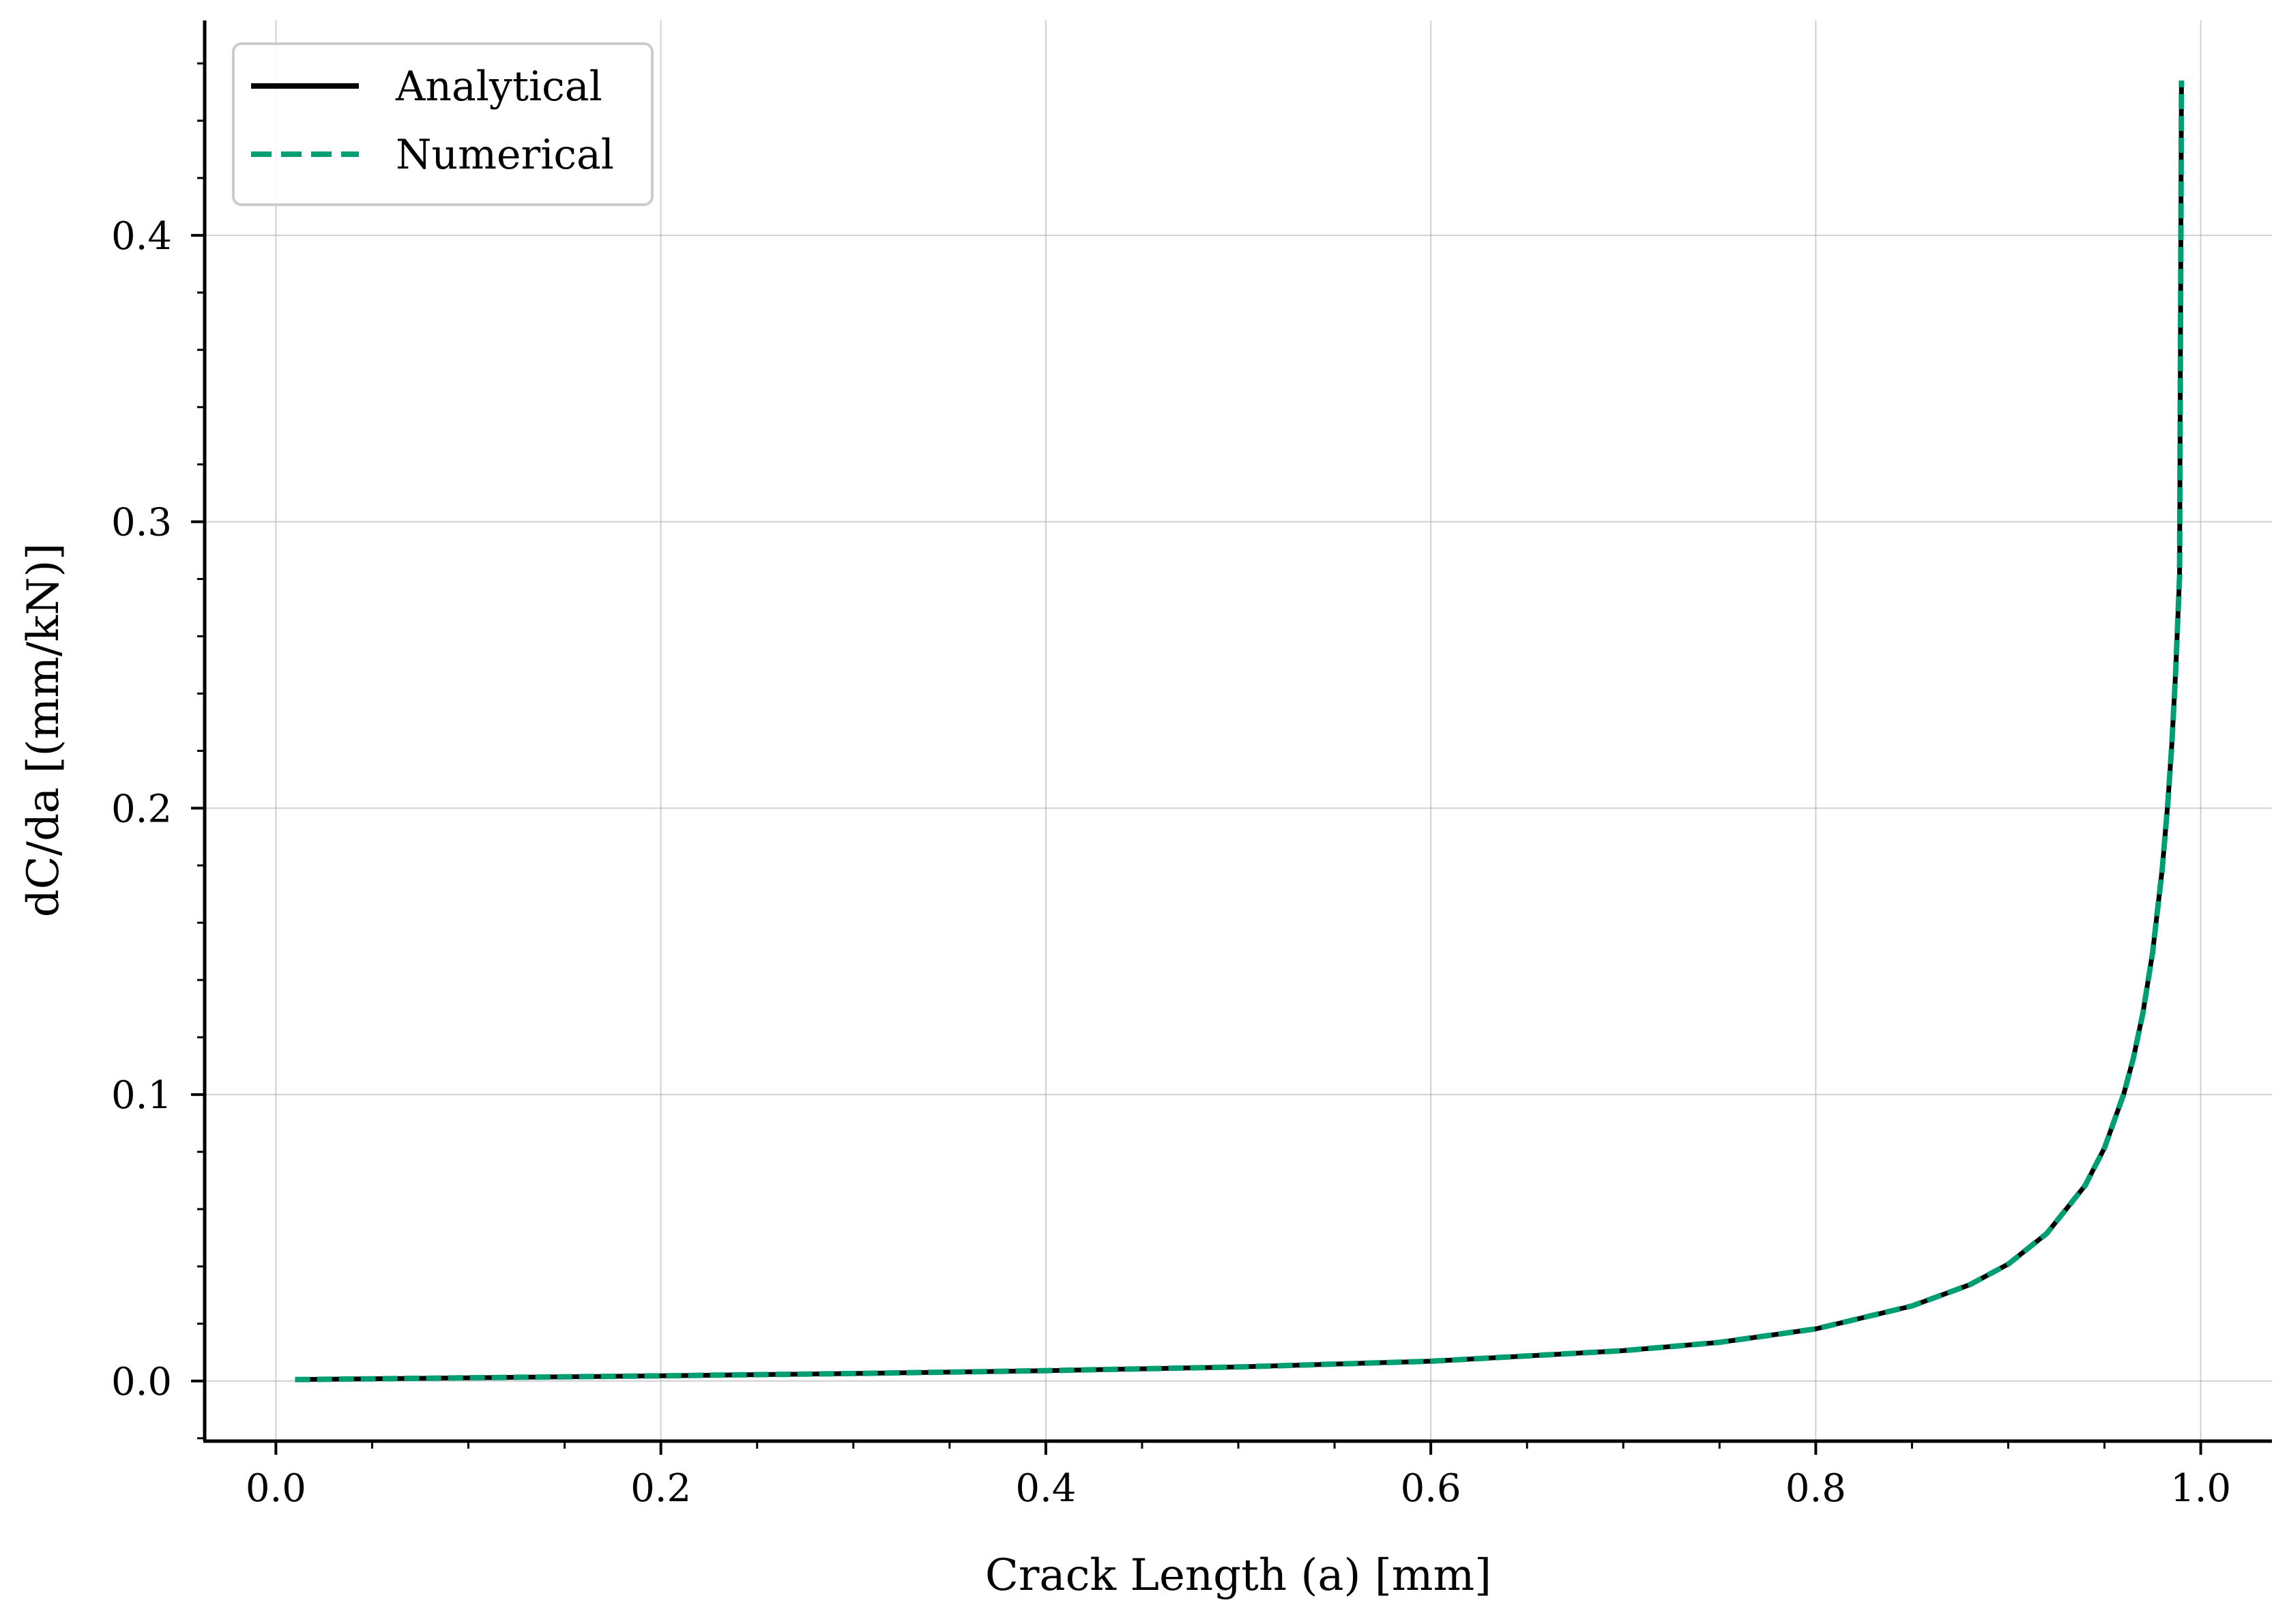 This screenshot has height=1624, width=2289. What do you see at coordinates (1045, 1488) in the screenshot?
I see `x-tick-label: 0.4` at bounding box center [1045, 1488].